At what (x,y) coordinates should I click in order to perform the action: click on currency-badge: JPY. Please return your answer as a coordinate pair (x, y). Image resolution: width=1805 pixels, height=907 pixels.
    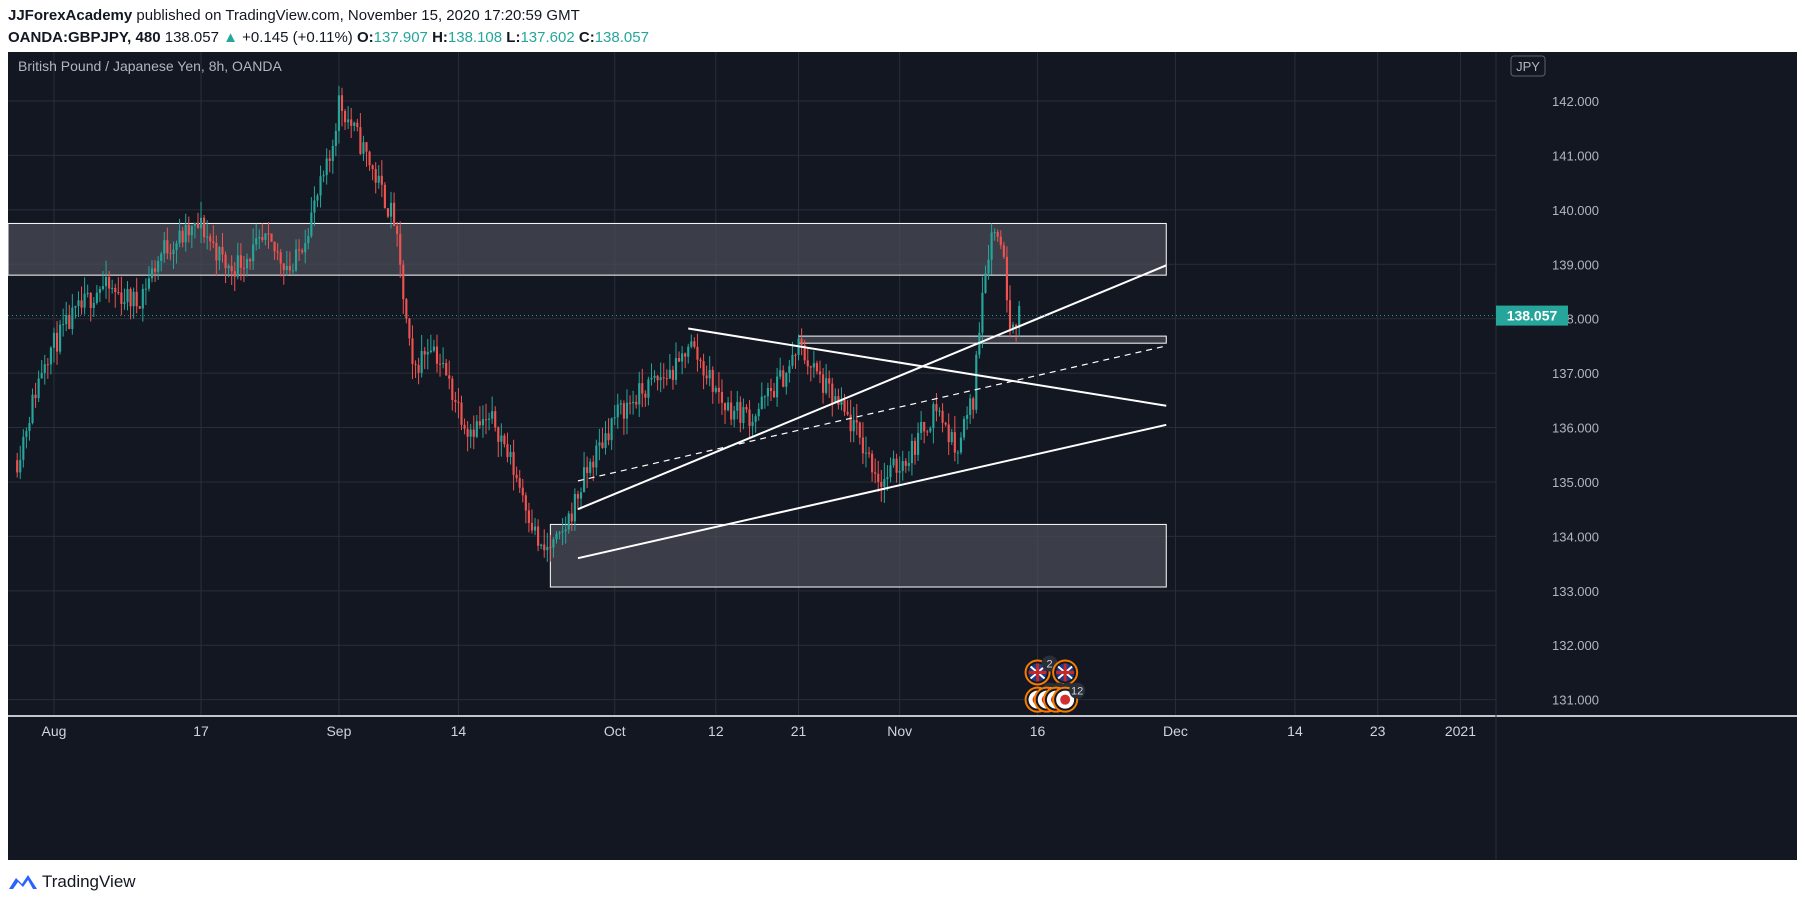
    Looking at the image, I should click on (1528, 66).